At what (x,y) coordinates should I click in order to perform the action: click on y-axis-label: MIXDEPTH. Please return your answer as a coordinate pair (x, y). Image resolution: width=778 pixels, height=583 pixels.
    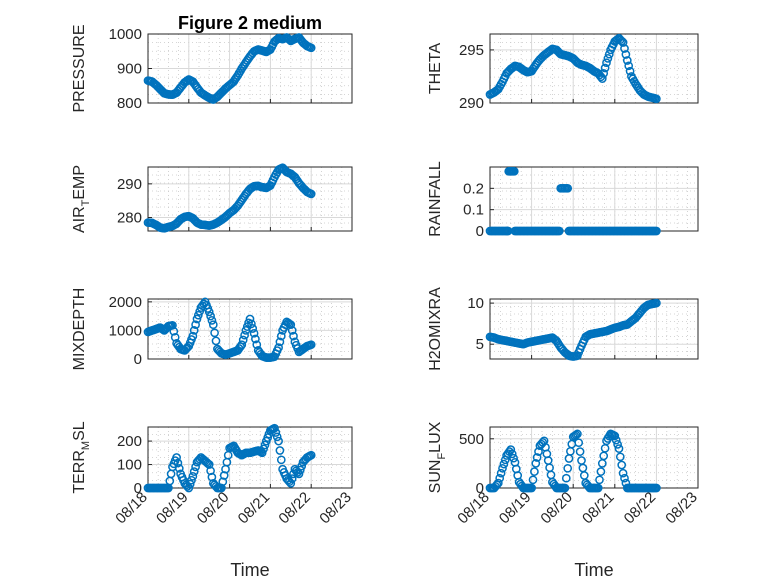
    Looking at the image, I should click on (79, 329).